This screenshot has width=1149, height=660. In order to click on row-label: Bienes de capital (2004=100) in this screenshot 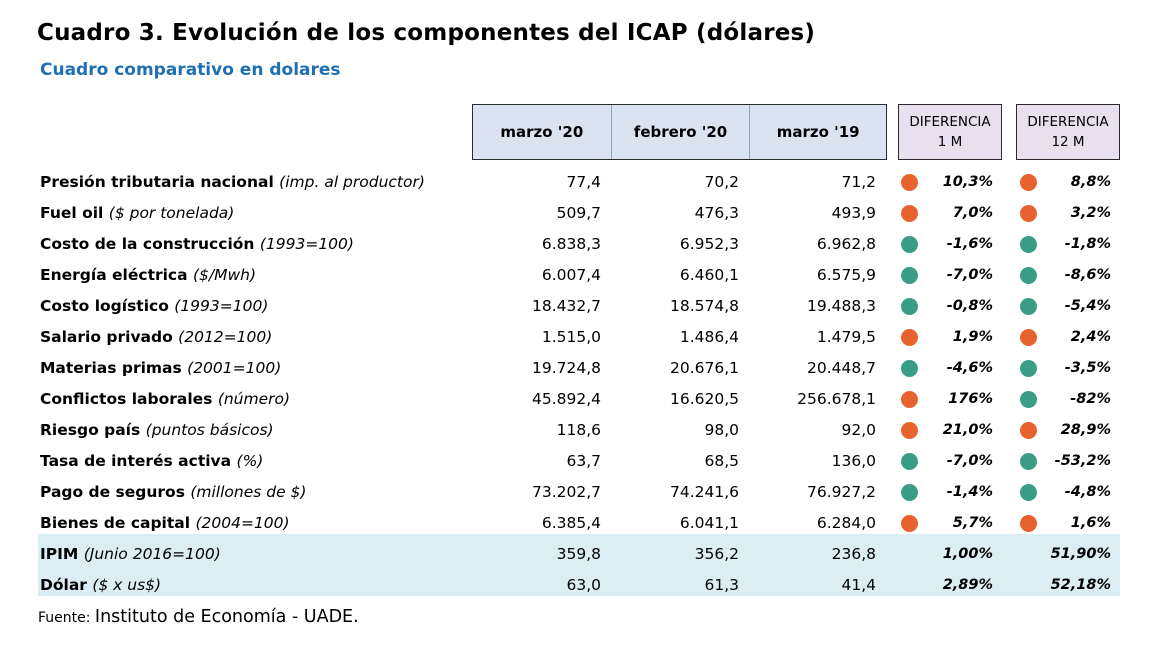, I will do `click(165, 523)`.